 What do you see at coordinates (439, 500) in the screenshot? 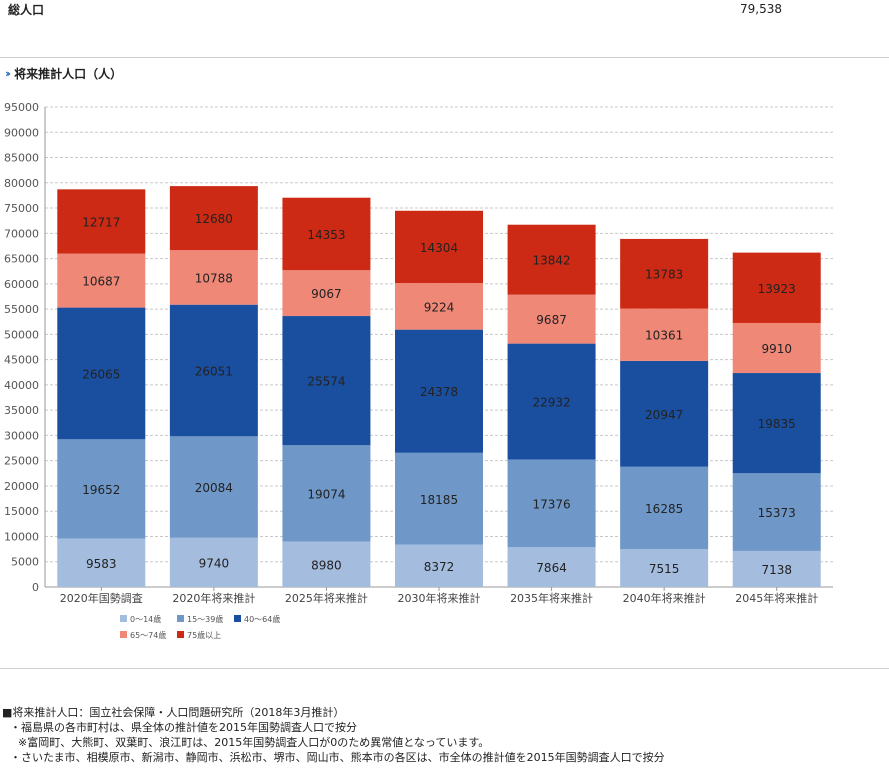
I see `data-label: 18185` at bounding box center [439, 500].